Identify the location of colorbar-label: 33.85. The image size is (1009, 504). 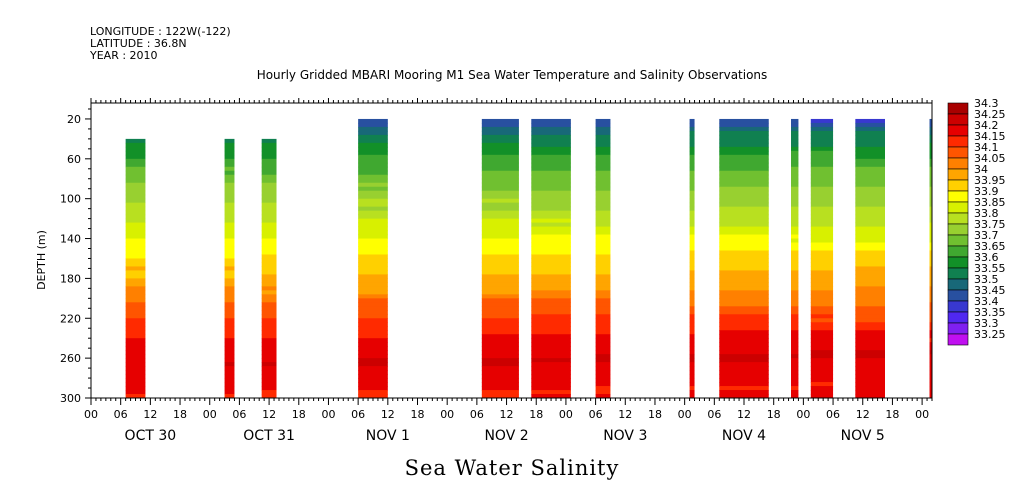
(990, 202).